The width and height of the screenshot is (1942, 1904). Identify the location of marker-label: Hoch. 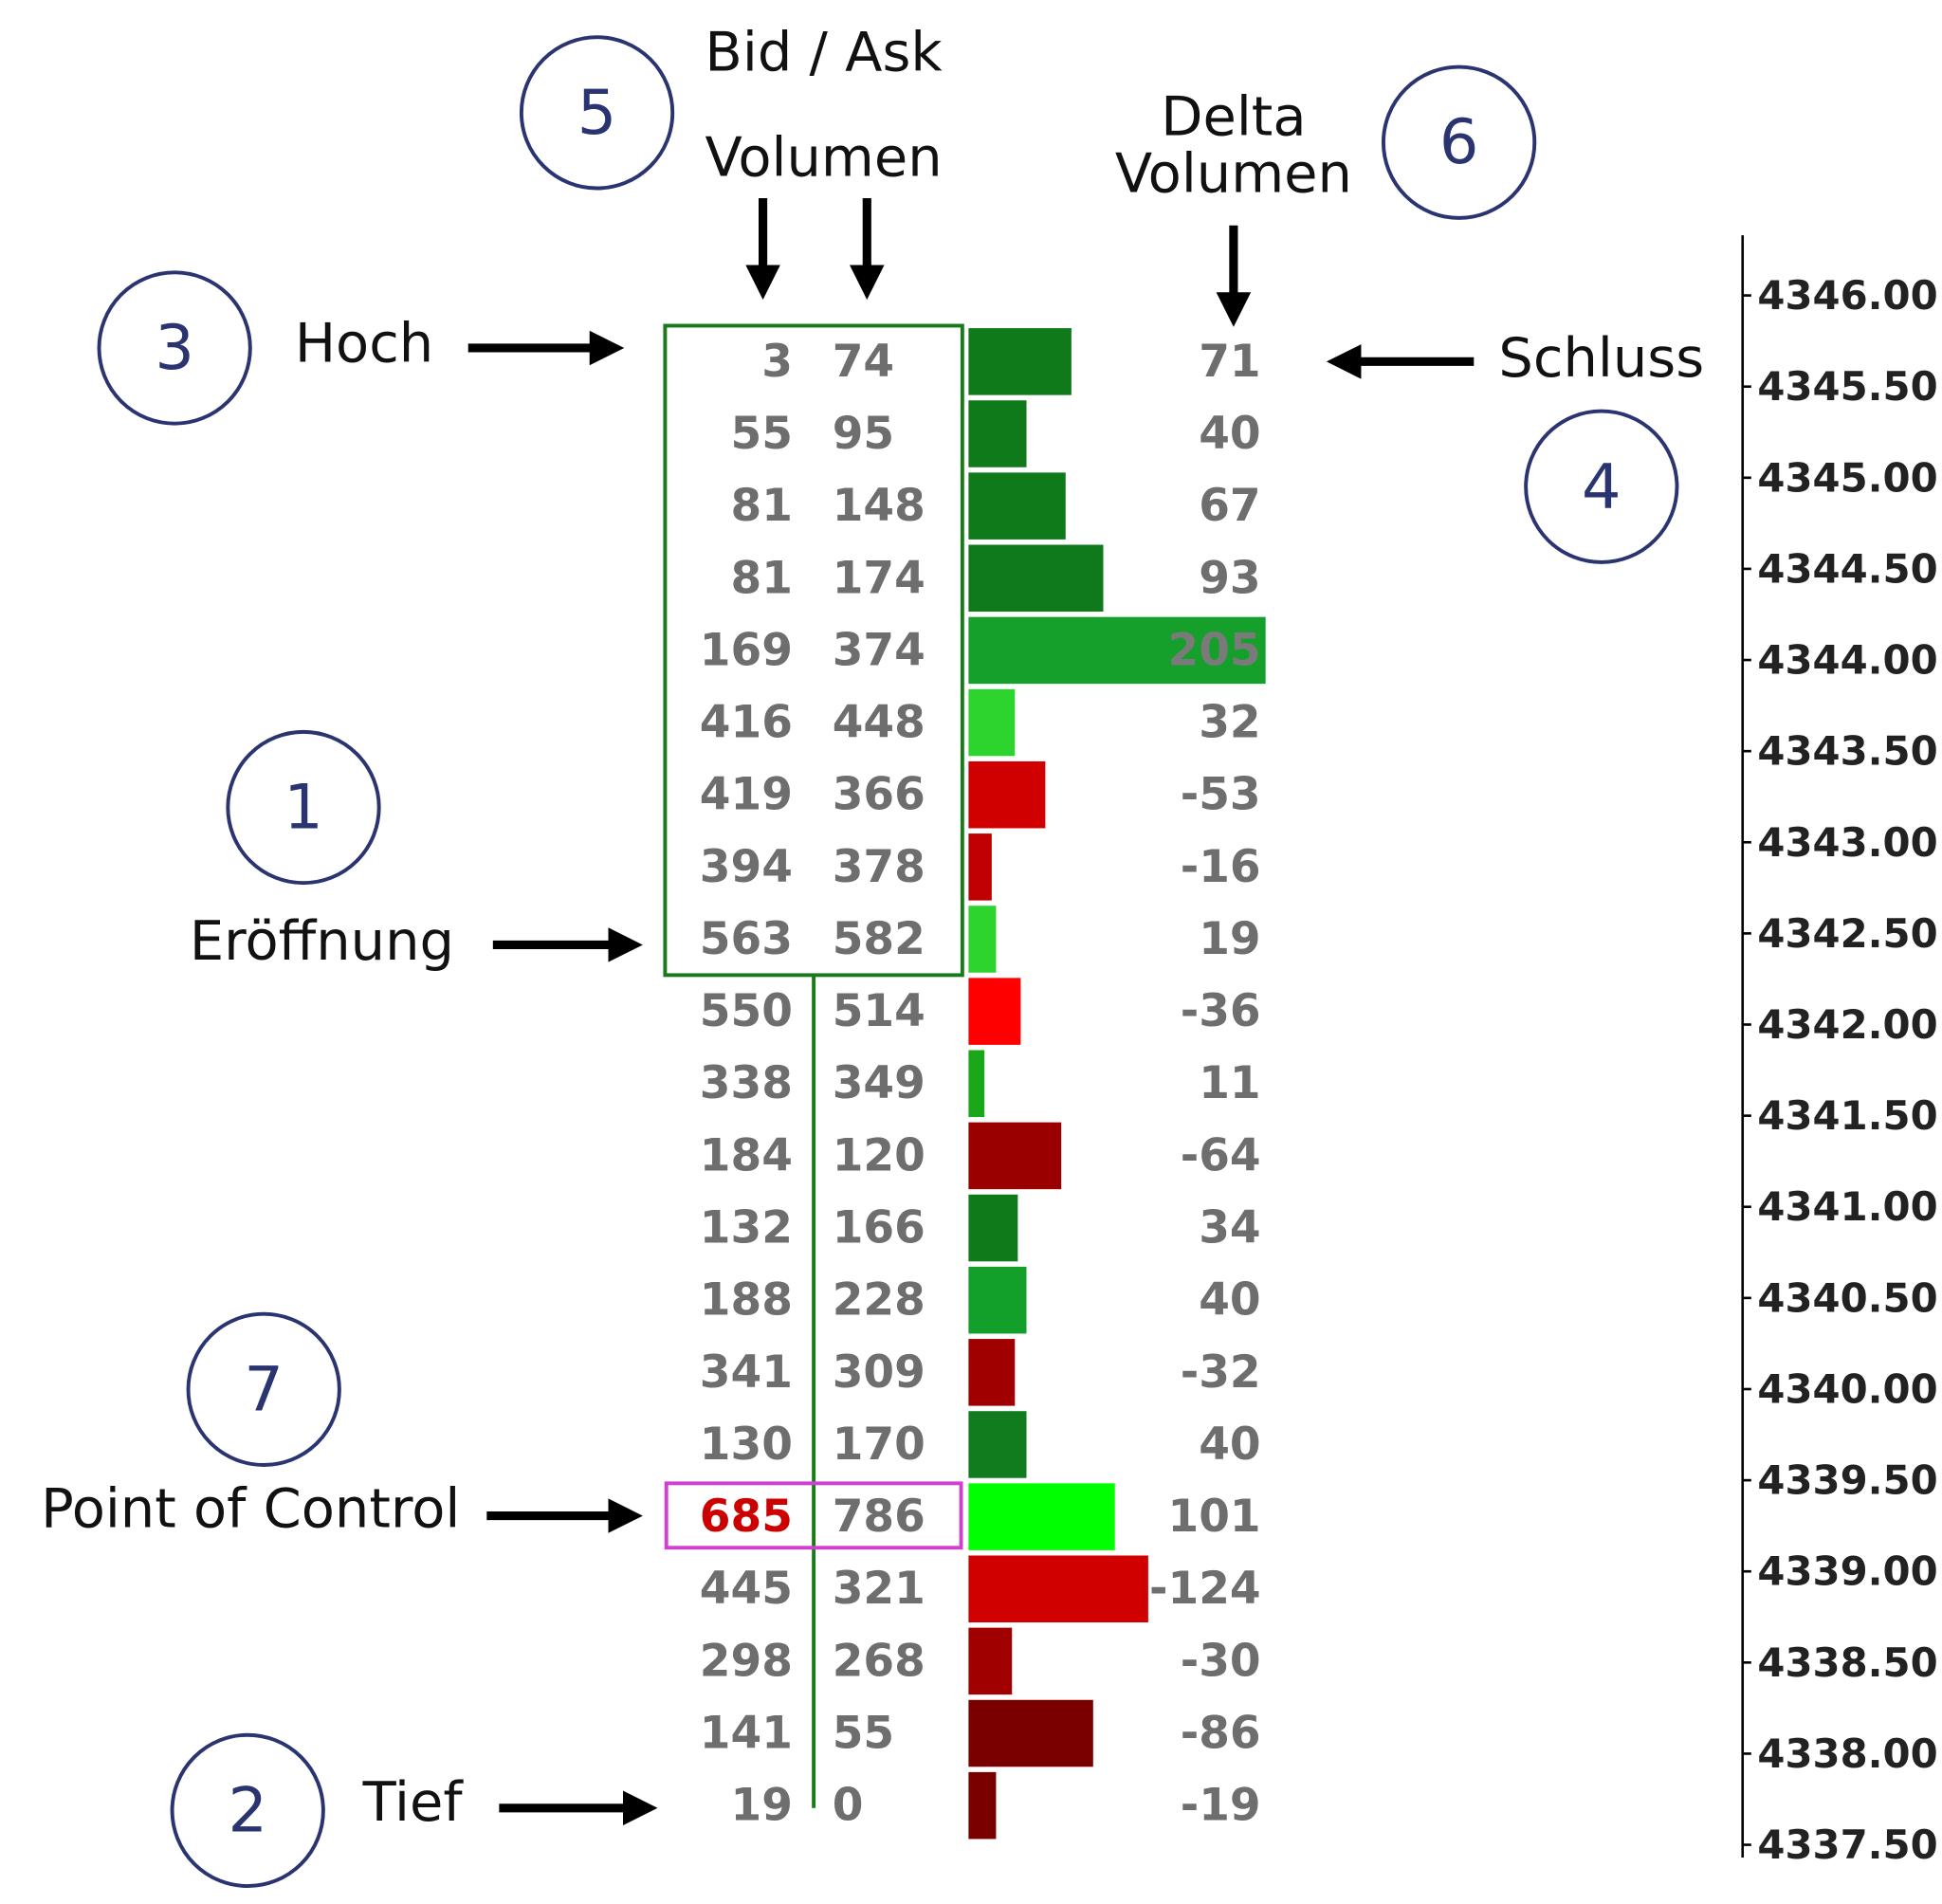
(364, 343).